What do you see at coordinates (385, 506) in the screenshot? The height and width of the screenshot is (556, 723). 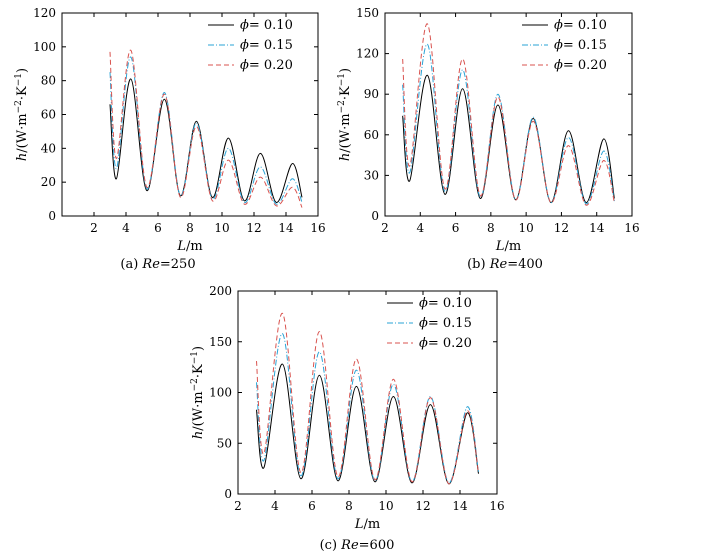 I see `x-tick-label: 10` at bounding box center [385, 506].